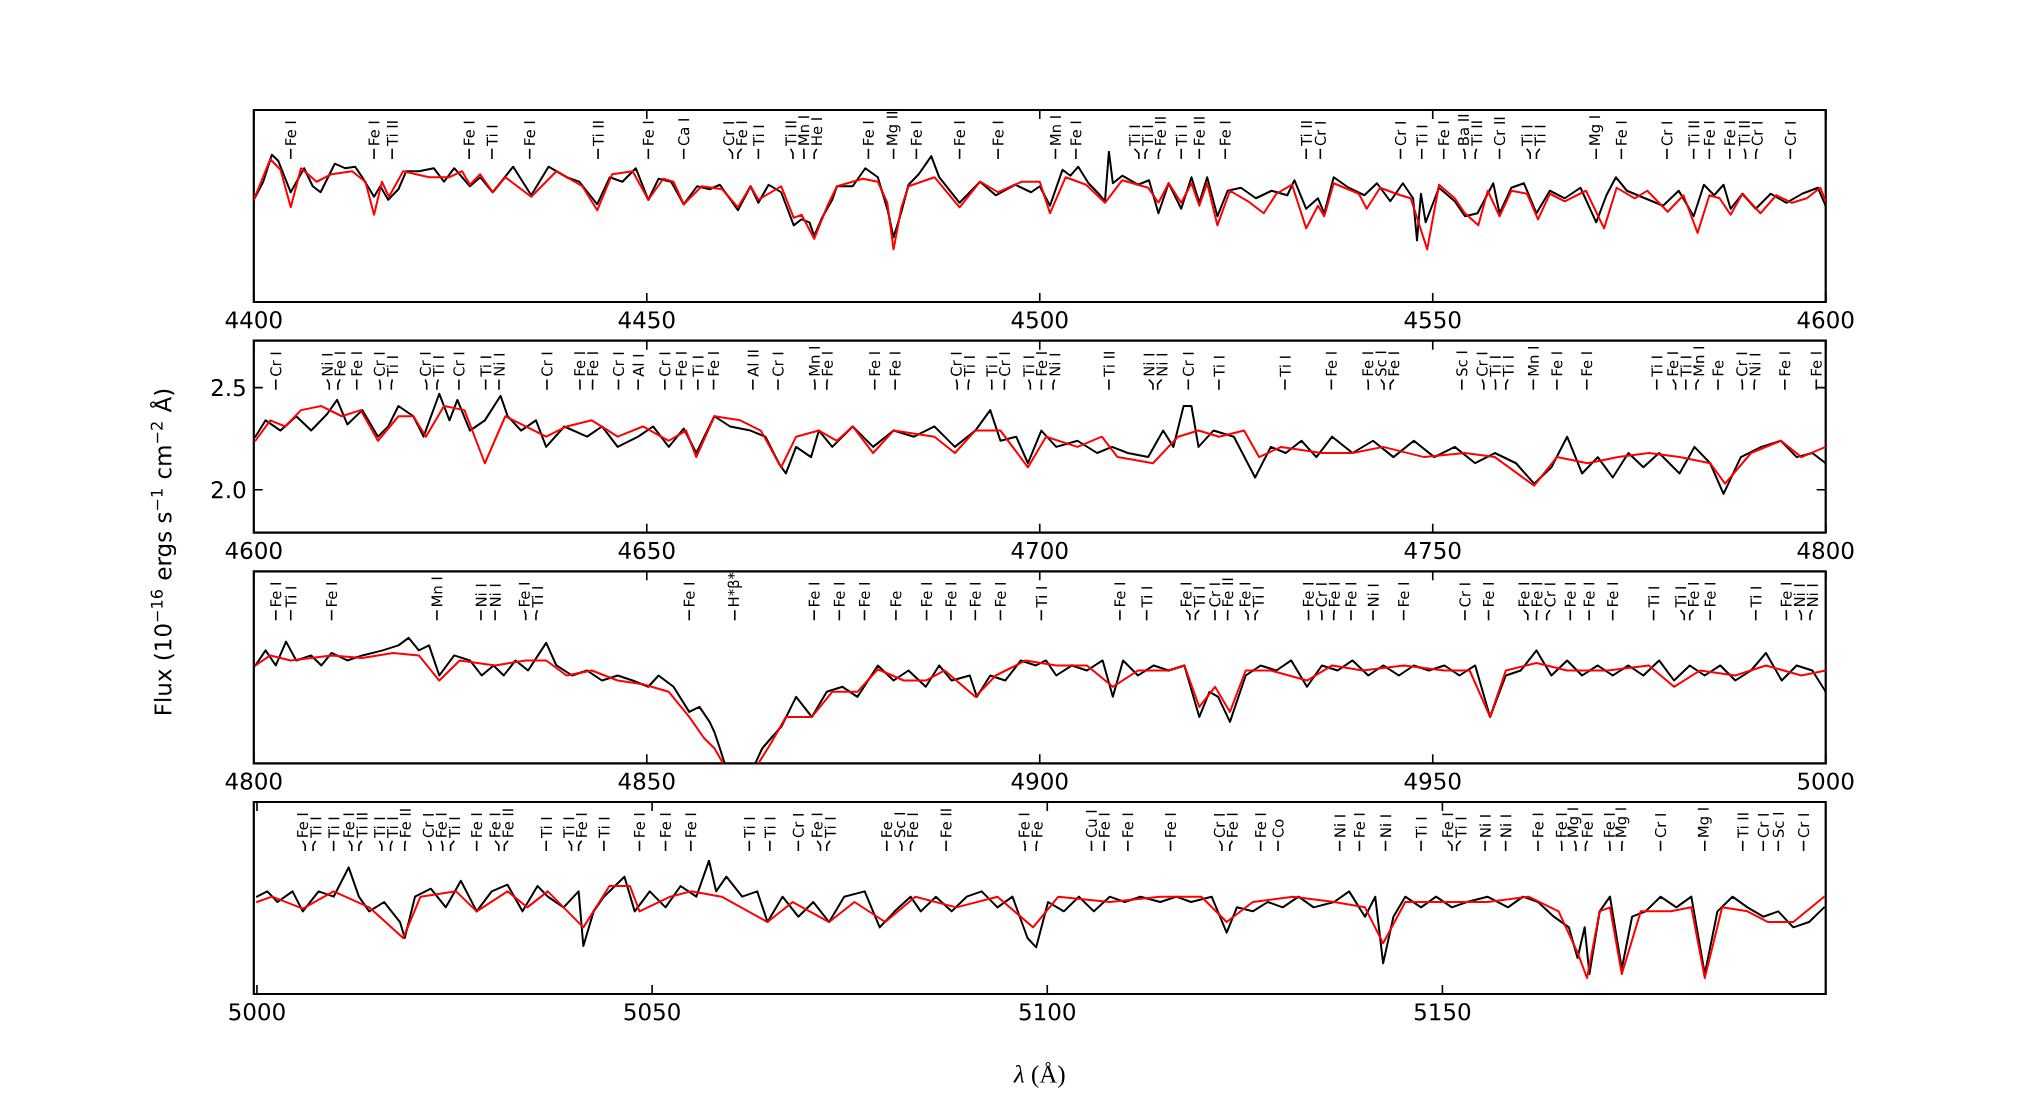 This screenshot has height=1105, width=2031. What do you see at coordinates (1039, 320) in the screenshot?
I see `x-tick-label: 4500` at bounding box center [1039, 320].